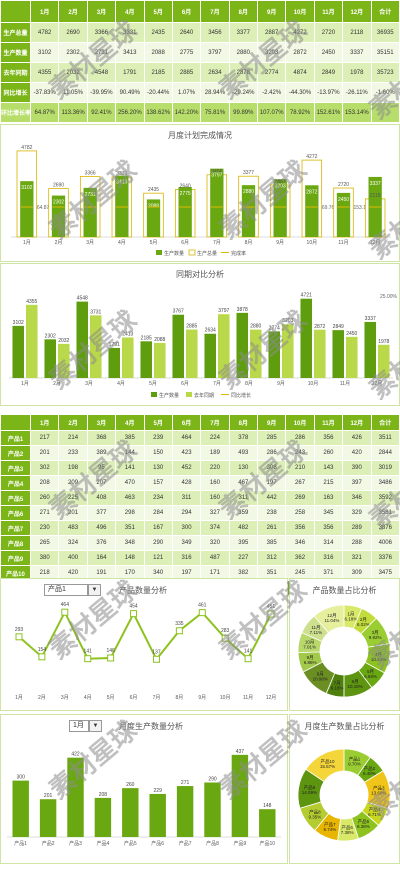 This screenshot has height=873, width=400. Describe the element at coordinates (73, 498) in the screenshot. I see `products-cell: 225` at that location.